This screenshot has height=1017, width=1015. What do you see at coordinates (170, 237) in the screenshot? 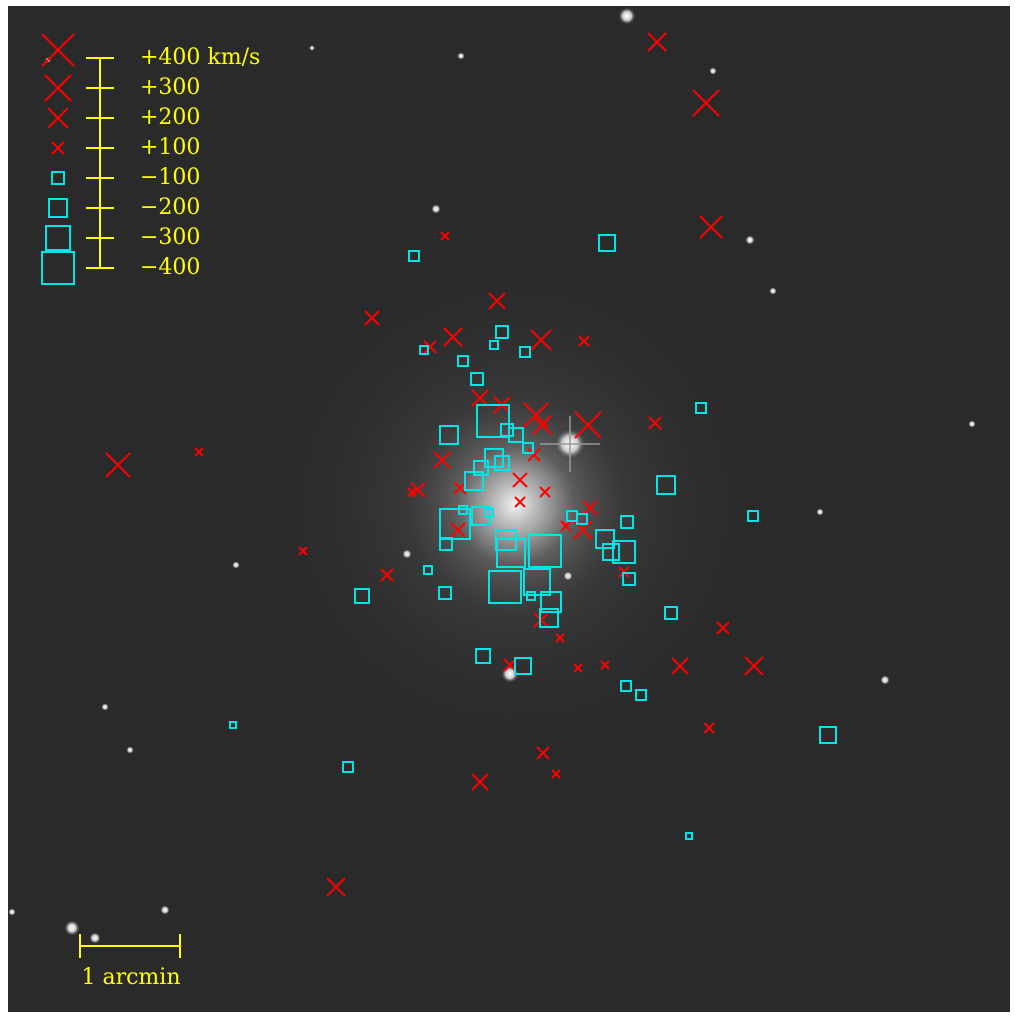
I see `legend-label: −300` at bounding box center [170, 237].